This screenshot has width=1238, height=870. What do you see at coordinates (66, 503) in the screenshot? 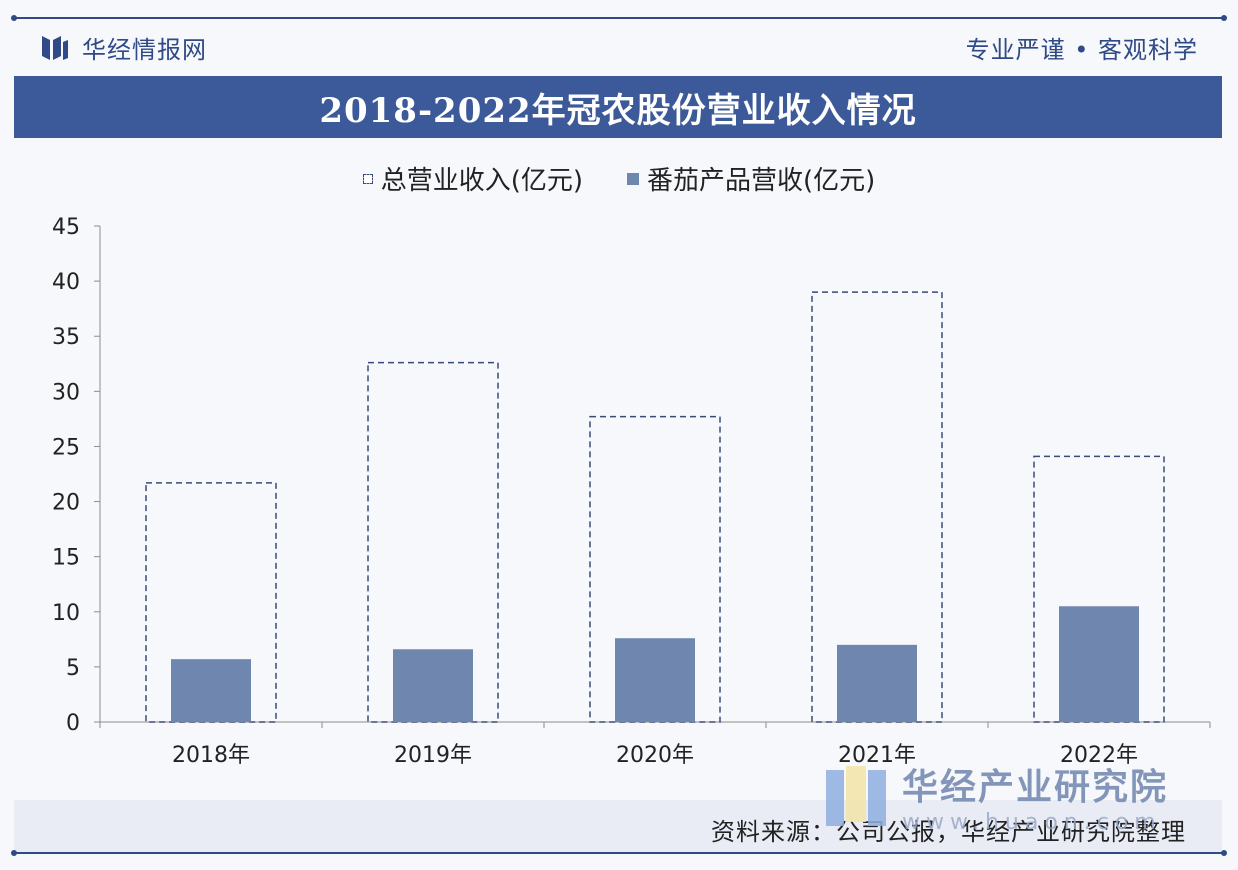
I see `y-tick-label: 20` at bounding box center [66, 503].